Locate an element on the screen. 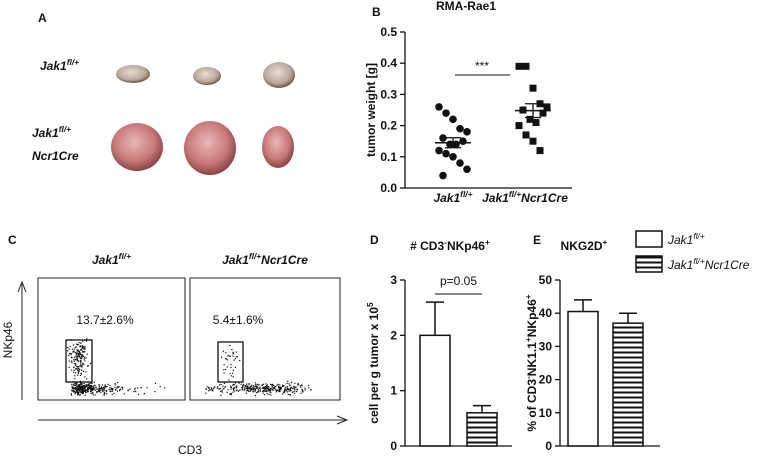 This screenshot has height=464, width=773. y-tick-label: 0.3 is located at coordinates (388, 94).